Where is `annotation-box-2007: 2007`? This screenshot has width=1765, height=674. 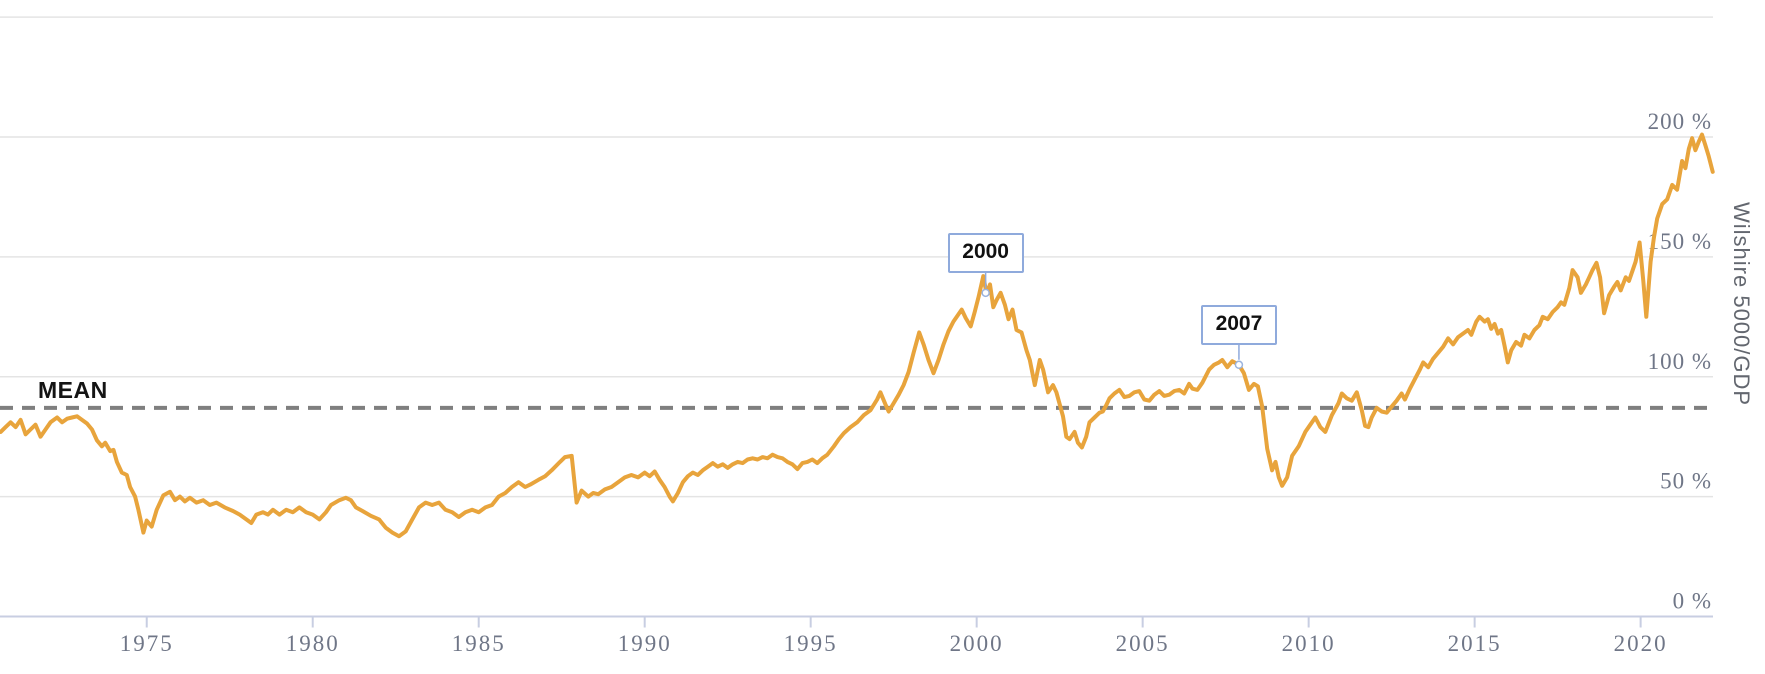 annotation-box-2007: 2007 is located at coordinates (1238, 324).